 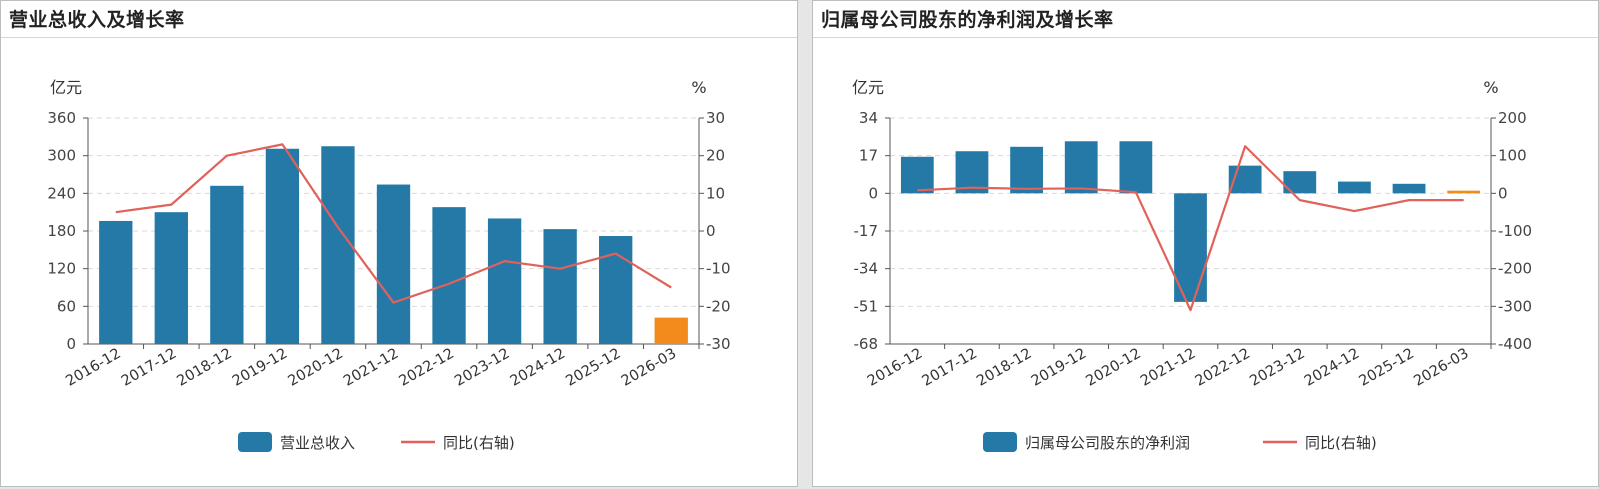 What do you see at coordinates (718, 269) in the screenshot?
I see `right-axis-tick-label: -10` at bounding box center [718, 269].